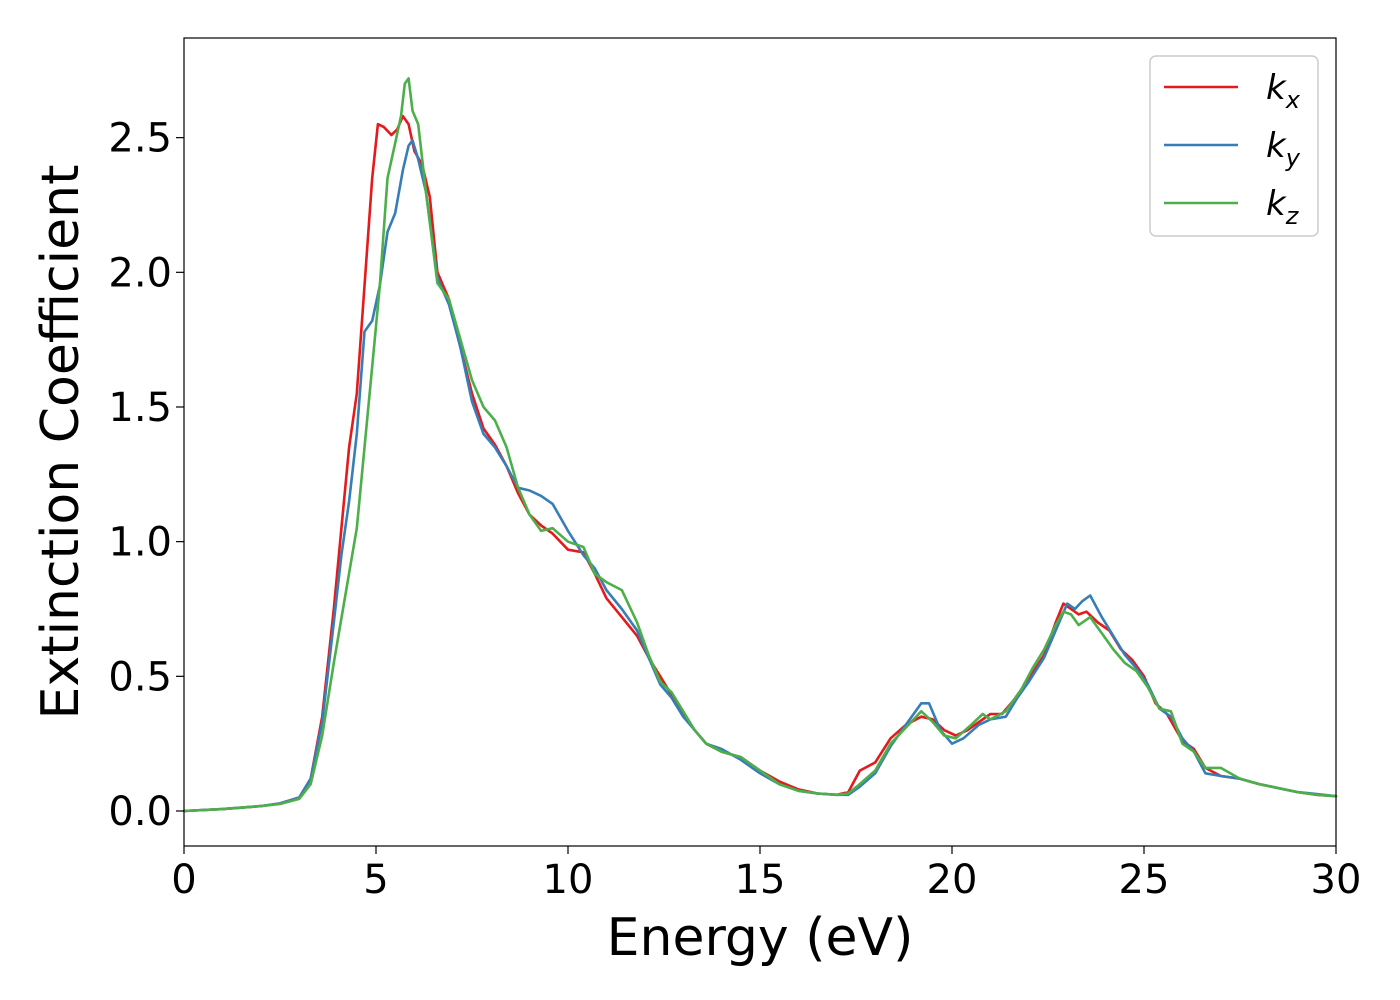 The height and width of the screenshot is (1000, 1400). Describe the element at coordinates (140, 273) in the screenshot. I see `y-tick-label: 2.0` at that location.